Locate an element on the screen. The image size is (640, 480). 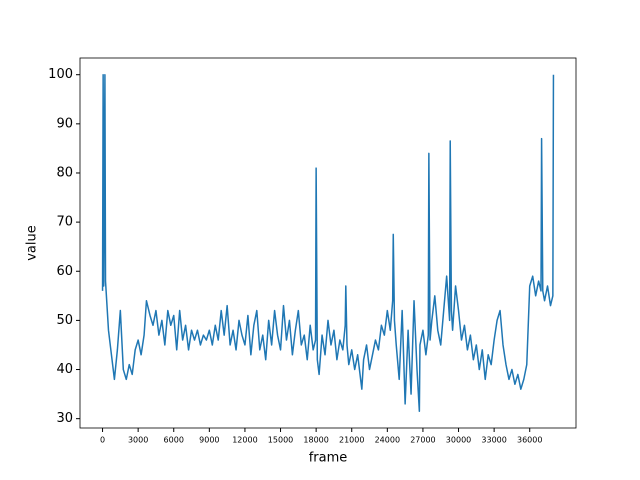
y-tick-label: 80 is located at coordinates (64, 172).